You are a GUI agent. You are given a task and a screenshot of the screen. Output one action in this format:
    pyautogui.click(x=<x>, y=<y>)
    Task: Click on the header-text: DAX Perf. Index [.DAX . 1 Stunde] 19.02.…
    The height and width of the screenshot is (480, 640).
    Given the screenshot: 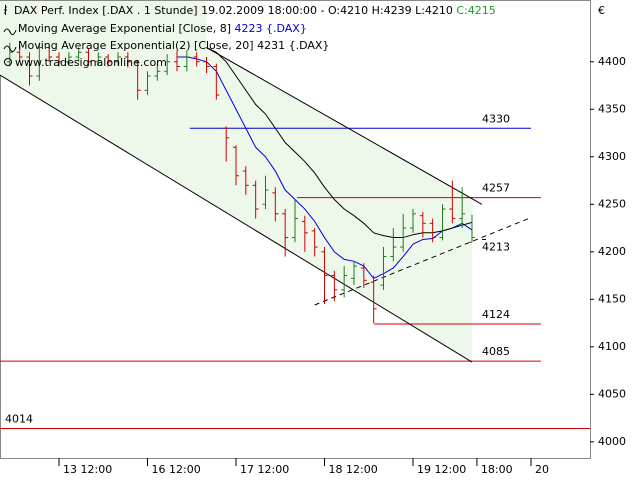 What is the action you would take?
    pyautogui.click(x=233, y=10)
    